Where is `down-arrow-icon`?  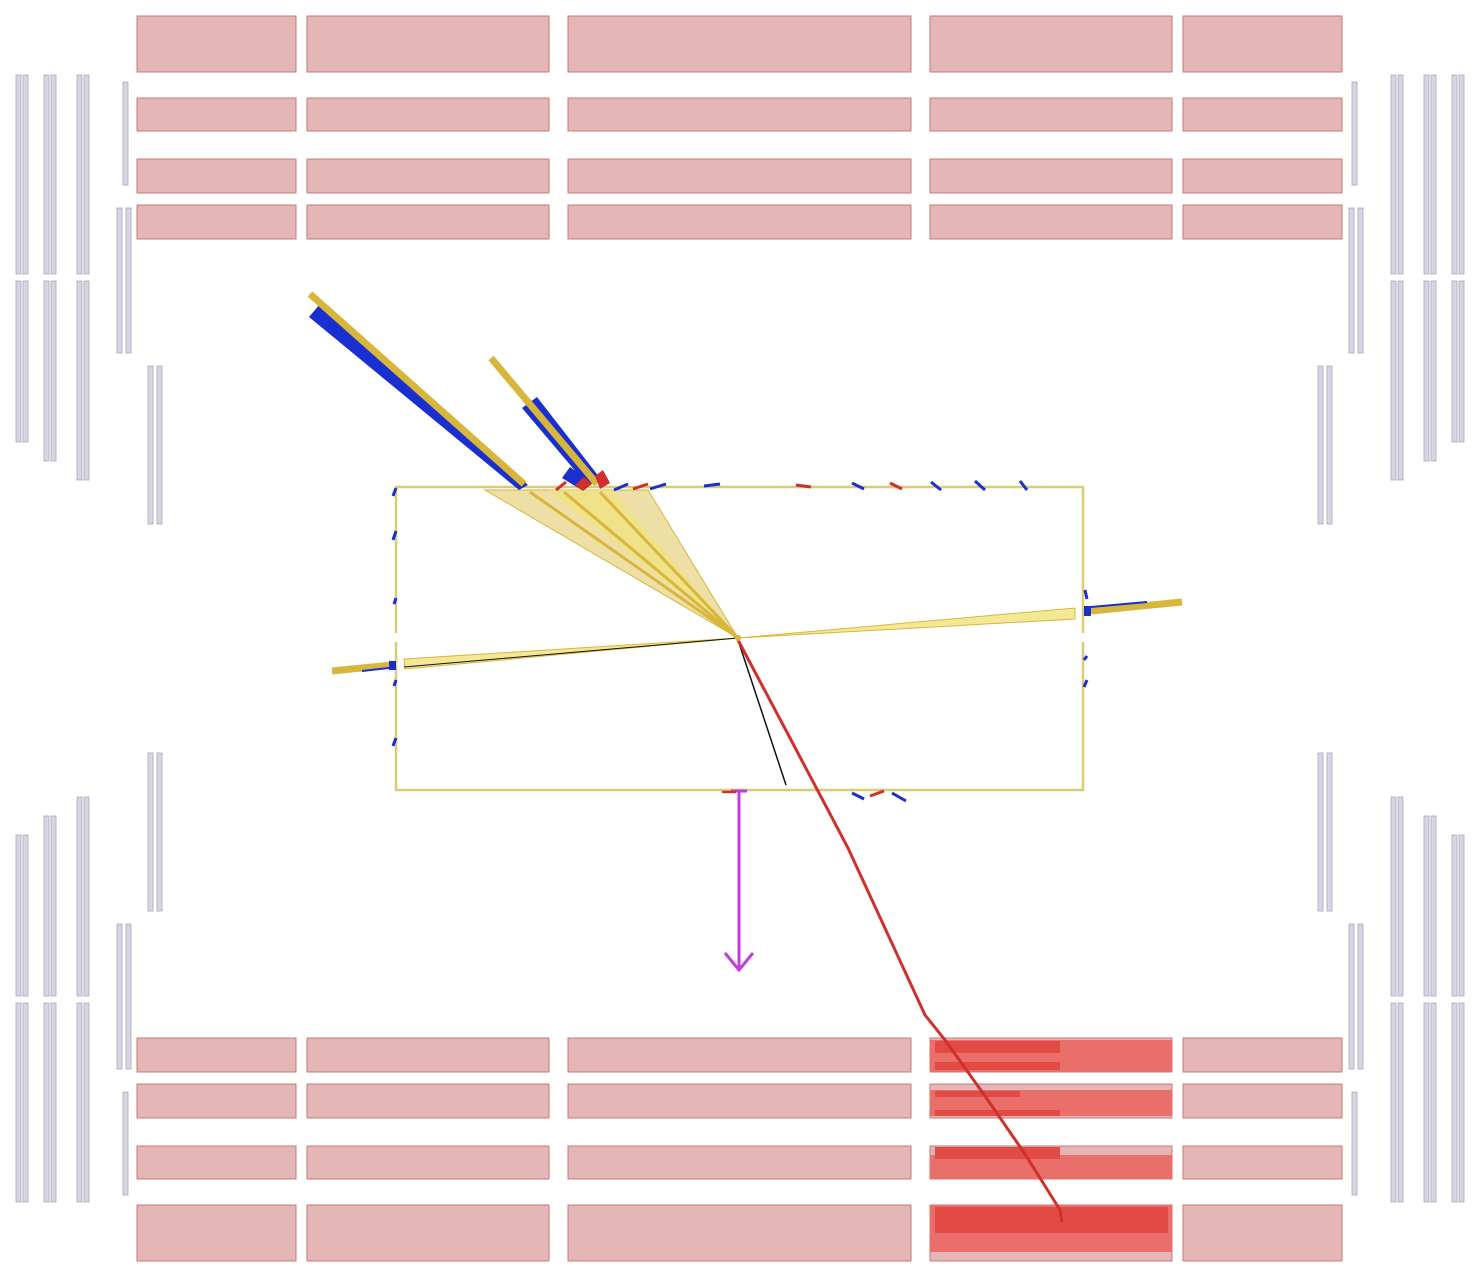
down-arrow-icon is located at coordinates (739, 962).